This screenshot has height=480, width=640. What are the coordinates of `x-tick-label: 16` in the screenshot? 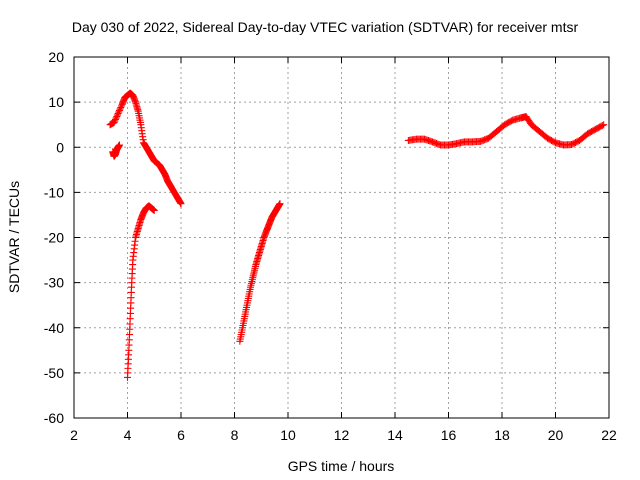 It's located at (449, 435).